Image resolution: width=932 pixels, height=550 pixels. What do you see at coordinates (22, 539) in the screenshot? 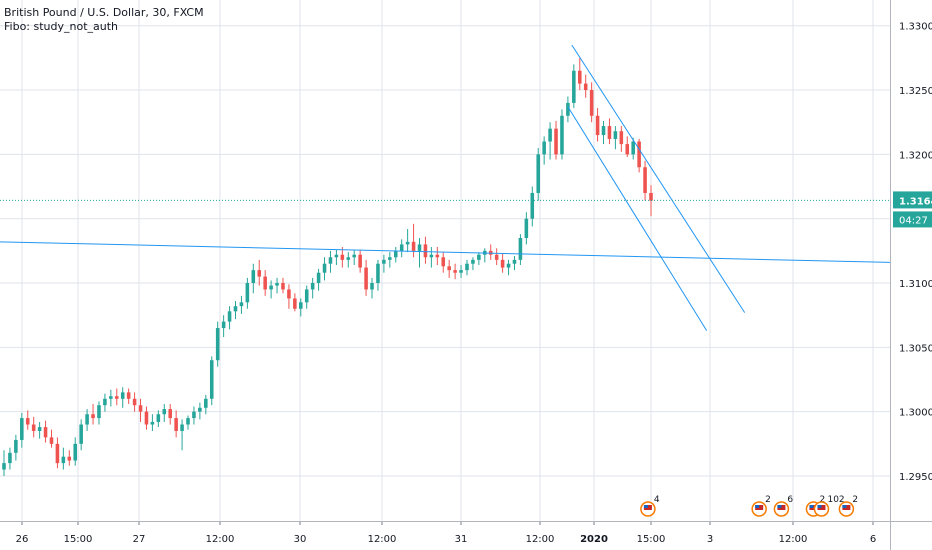
I see `x-tick-label: 26` at bounding box center [22, 539].